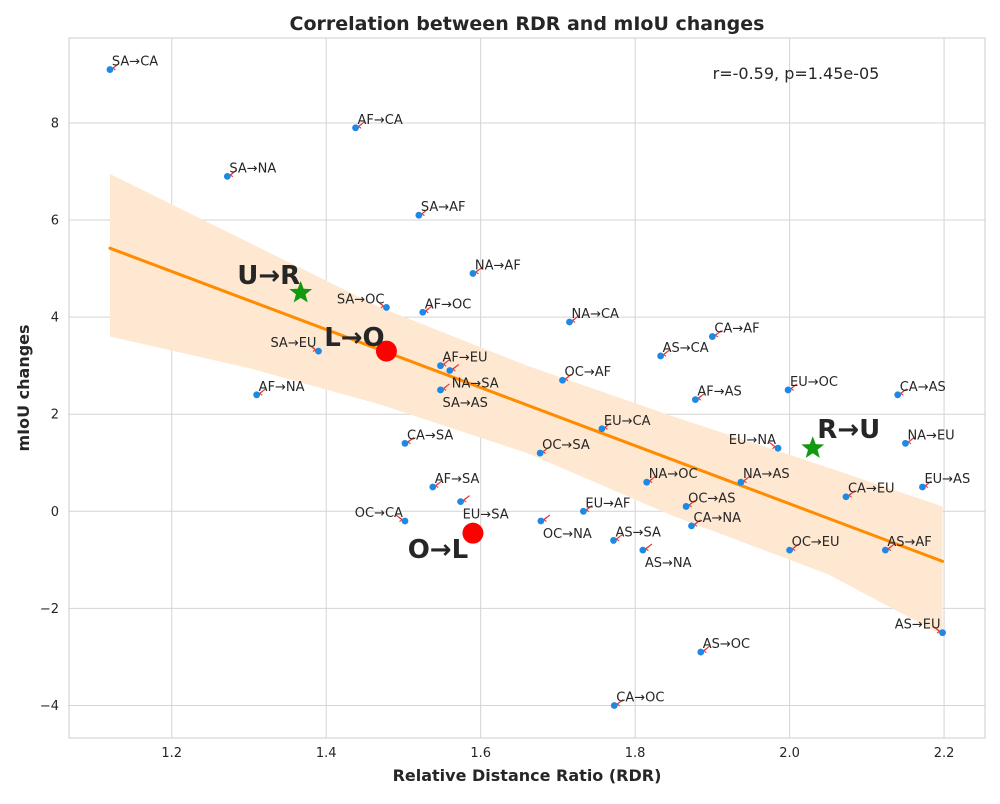 This screenshot has height=804, width=1000. Describe the element at coordinates (930, 435) in the screenshot. I see `data-point-label: NA→EU` at that location.